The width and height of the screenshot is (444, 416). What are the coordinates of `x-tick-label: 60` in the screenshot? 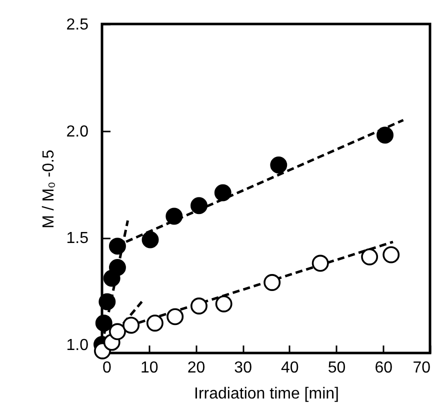 It's located at (383, 368).